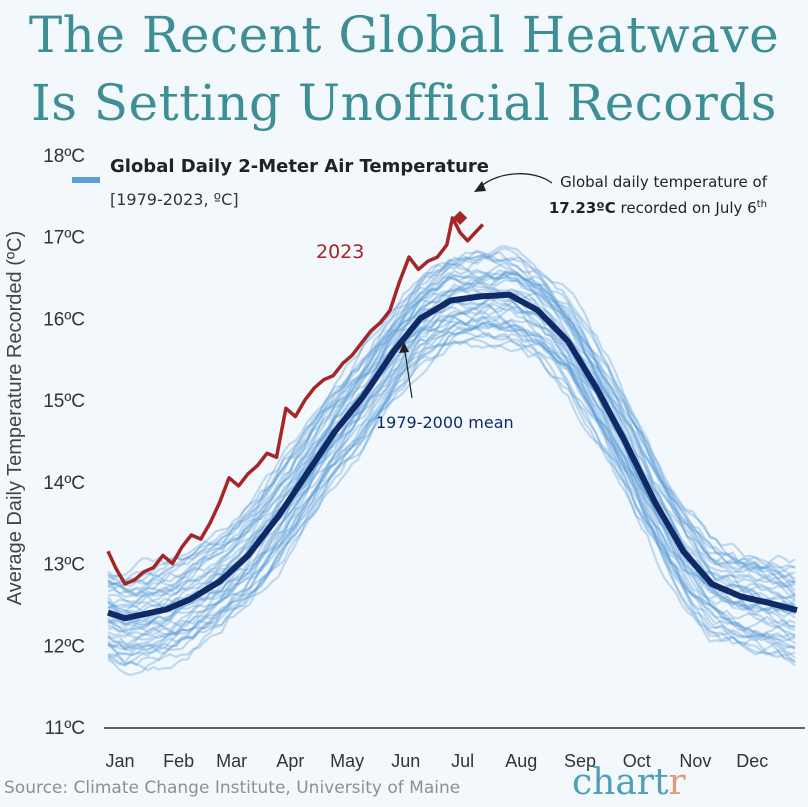 This screenshot has width=808, height=807. What do you see at coordinates (686, 208) in the screenshot?
I see `record-date: recorded on July 6` at bounding box center [686, 208].